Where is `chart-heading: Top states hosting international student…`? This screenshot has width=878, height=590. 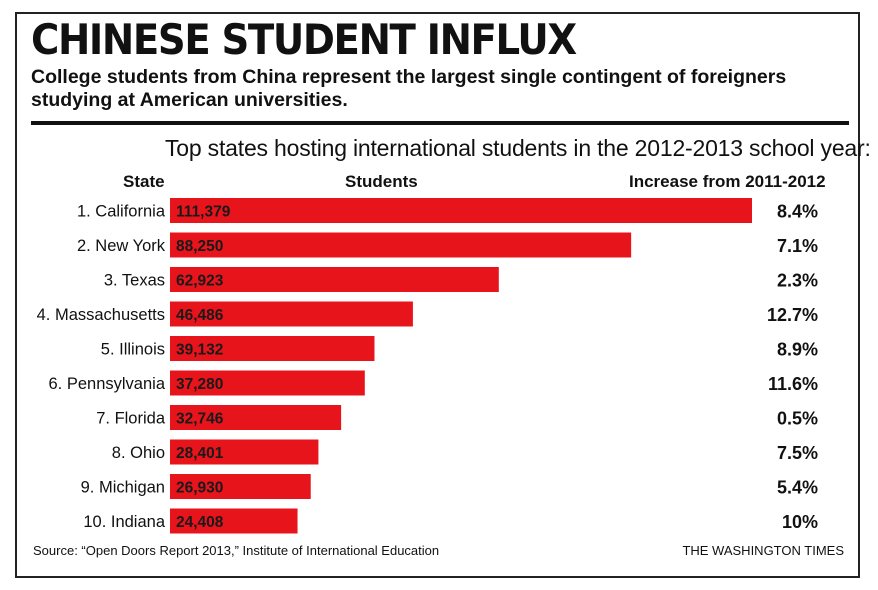
chart-heading: Top states hosting international student… is located at coordinates (518, 148).